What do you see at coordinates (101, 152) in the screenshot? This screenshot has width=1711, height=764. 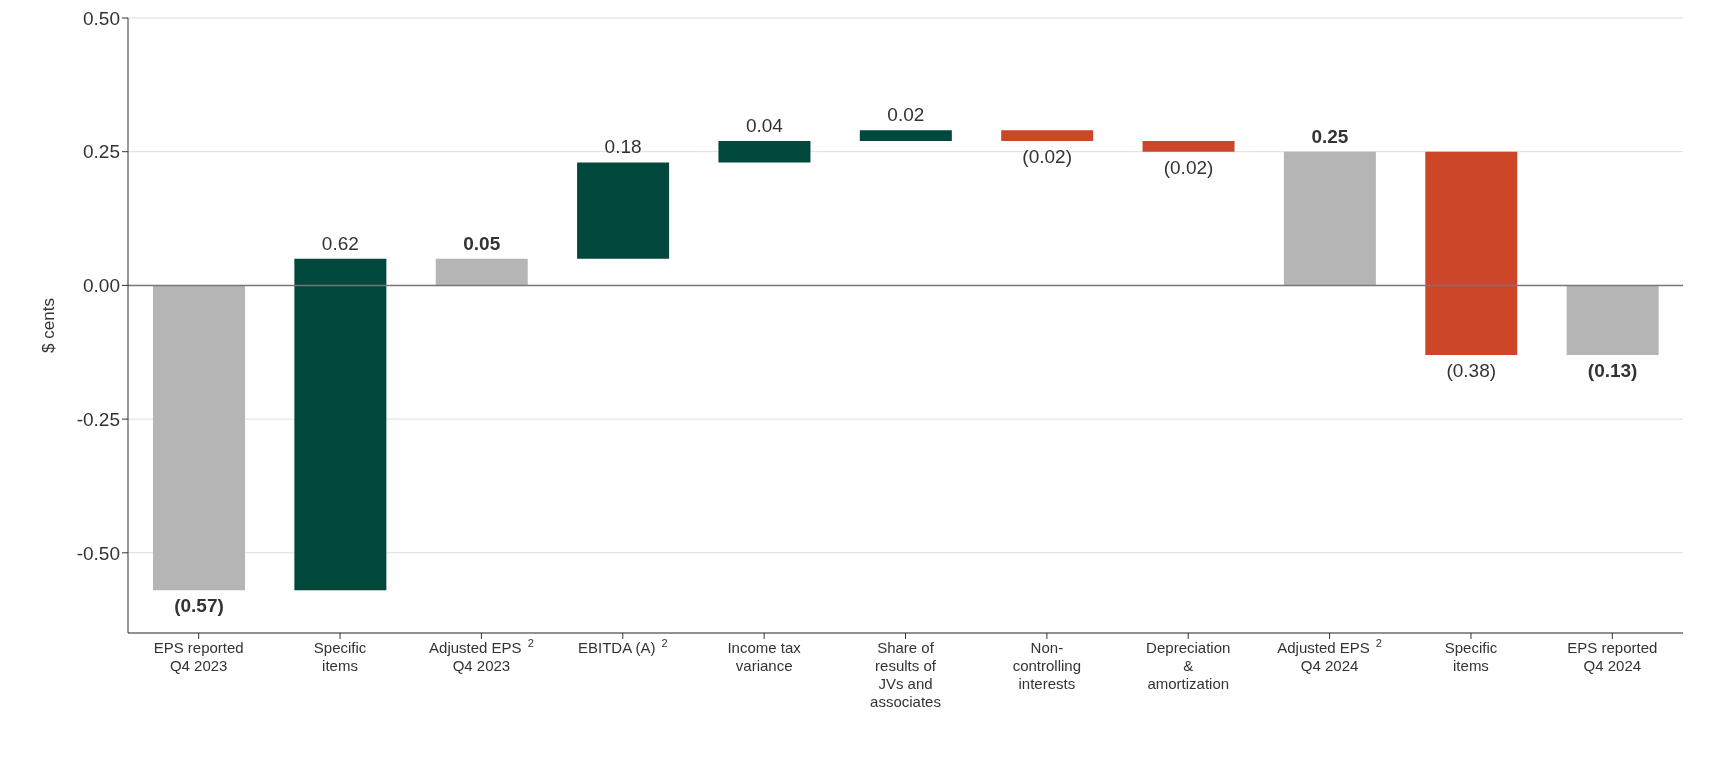 I see `y-tick-label: 0.25` at bounding box center [101, 152].